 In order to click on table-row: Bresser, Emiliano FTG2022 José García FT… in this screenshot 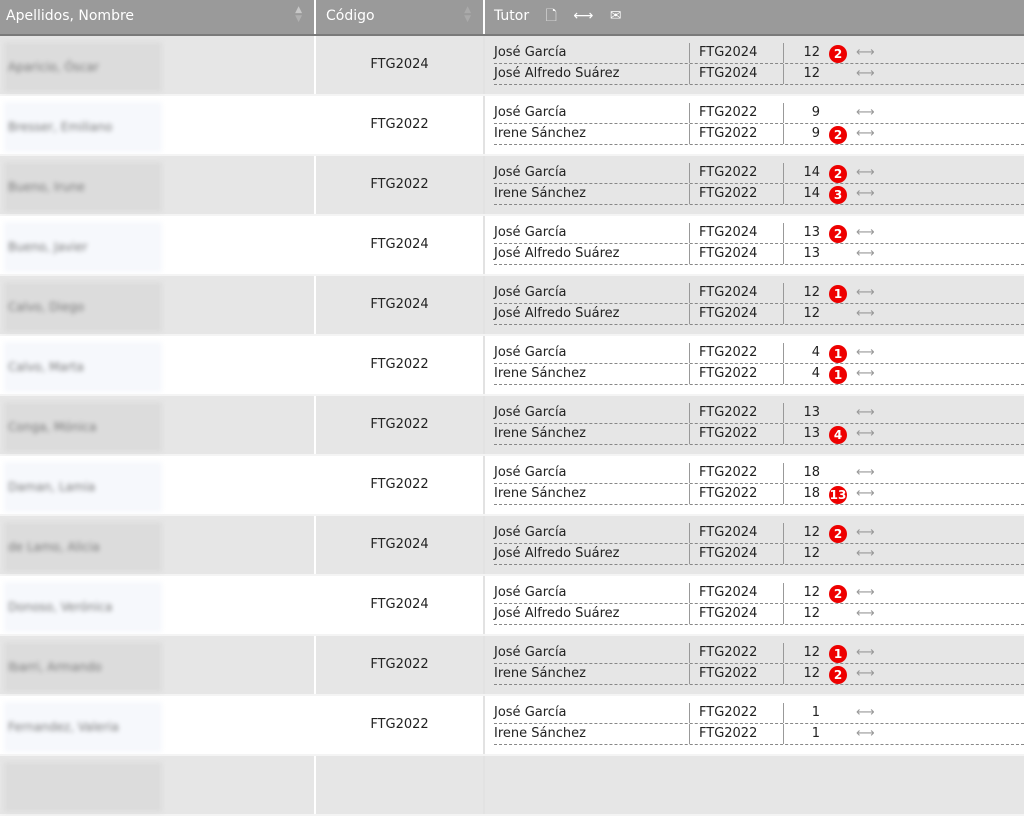, I will do `click(512, 126)`.